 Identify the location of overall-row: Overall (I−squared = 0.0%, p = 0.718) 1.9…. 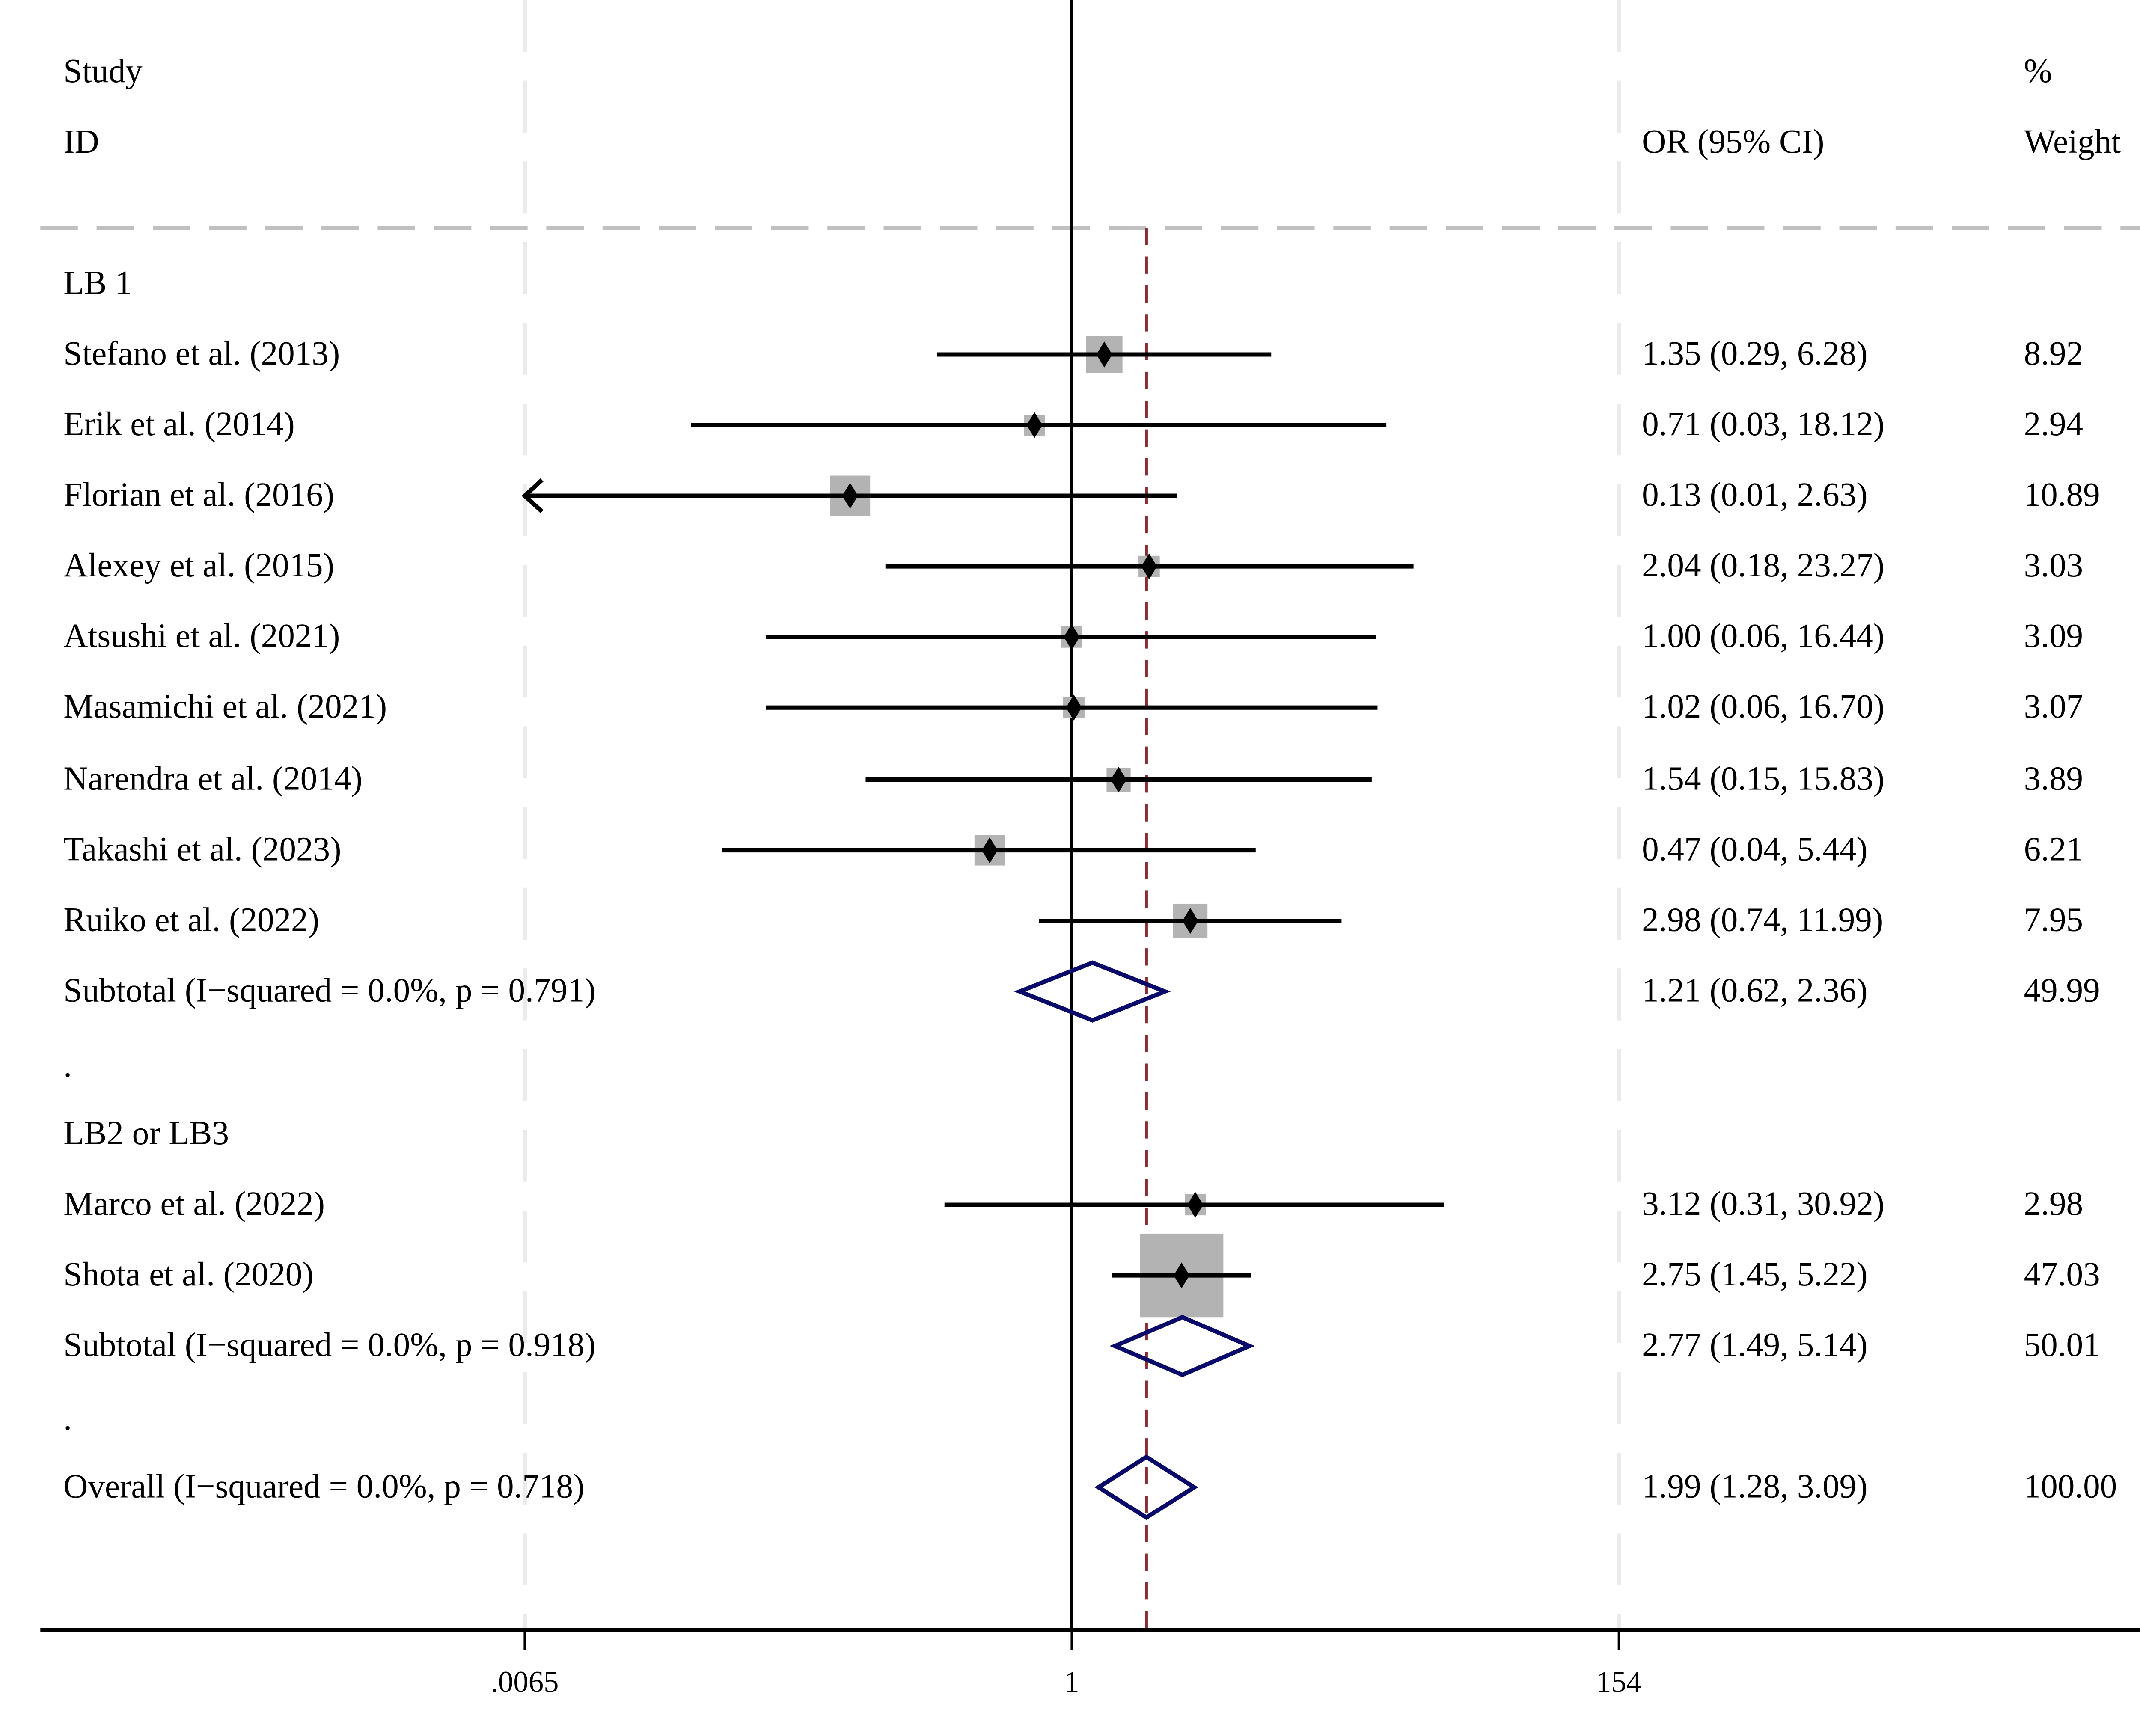
(1090, 1487).